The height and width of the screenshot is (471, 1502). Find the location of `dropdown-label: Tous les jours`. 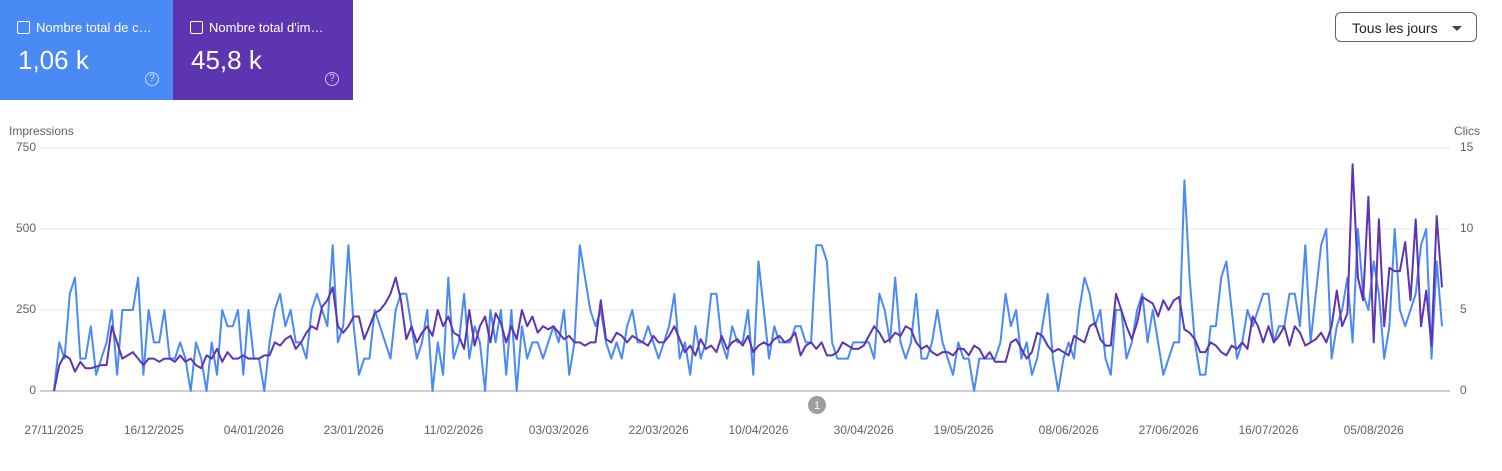

dropdown-label: Tous les jours is located at coordinates (1395, 28).